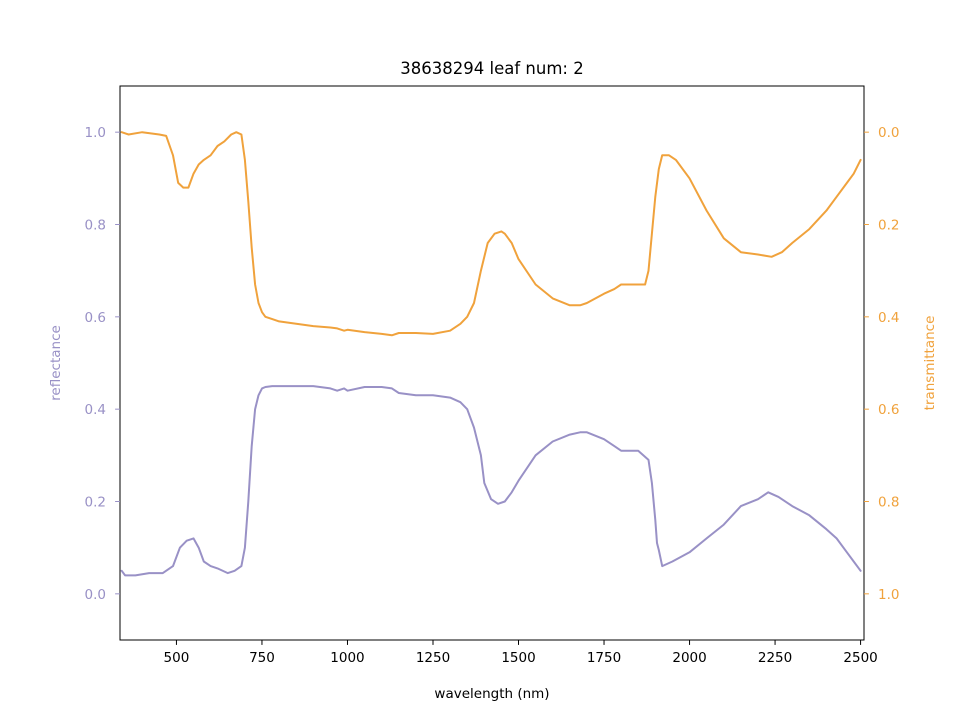 The image size is (960, 720). What do you see at coordinates (604, 658) in the screenshot?
I see `x-tick-label: 1750` at bounding box center [604, 658].